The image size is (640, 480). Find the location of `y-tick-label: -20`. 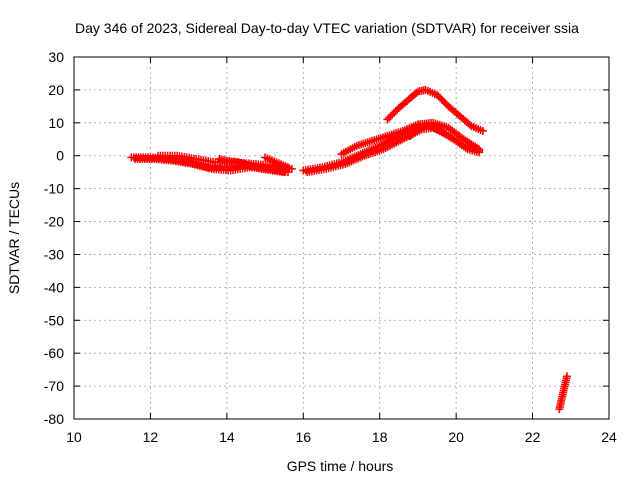

y-tick-label: -20 is located at coordinates (54, 222).